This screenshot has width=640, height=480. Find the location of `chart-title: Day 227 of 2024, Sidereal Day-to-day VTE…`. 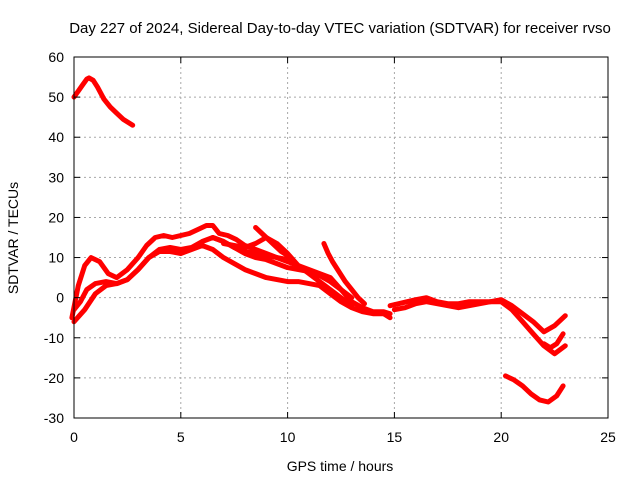

chart-title: Day 227 of 2024, Sidereal Day-to-day VTE… is located at coordinates (340, 28).